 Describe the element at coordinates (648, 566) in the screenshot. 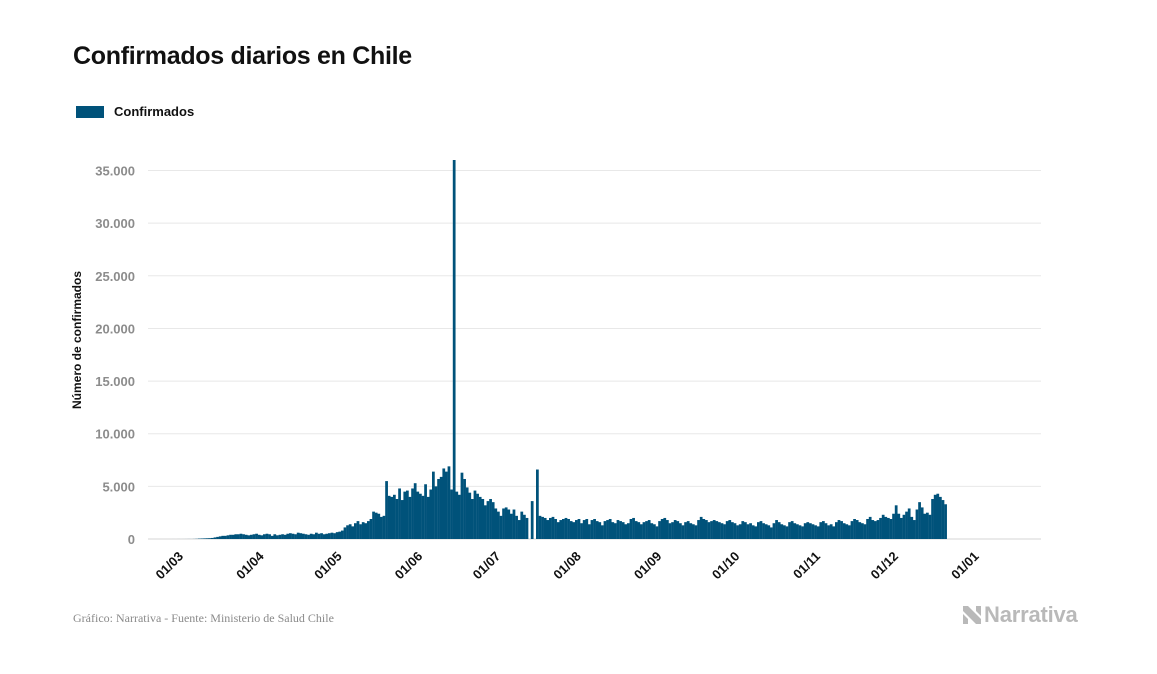

I see `x-tick-label: 01/09` at that location.